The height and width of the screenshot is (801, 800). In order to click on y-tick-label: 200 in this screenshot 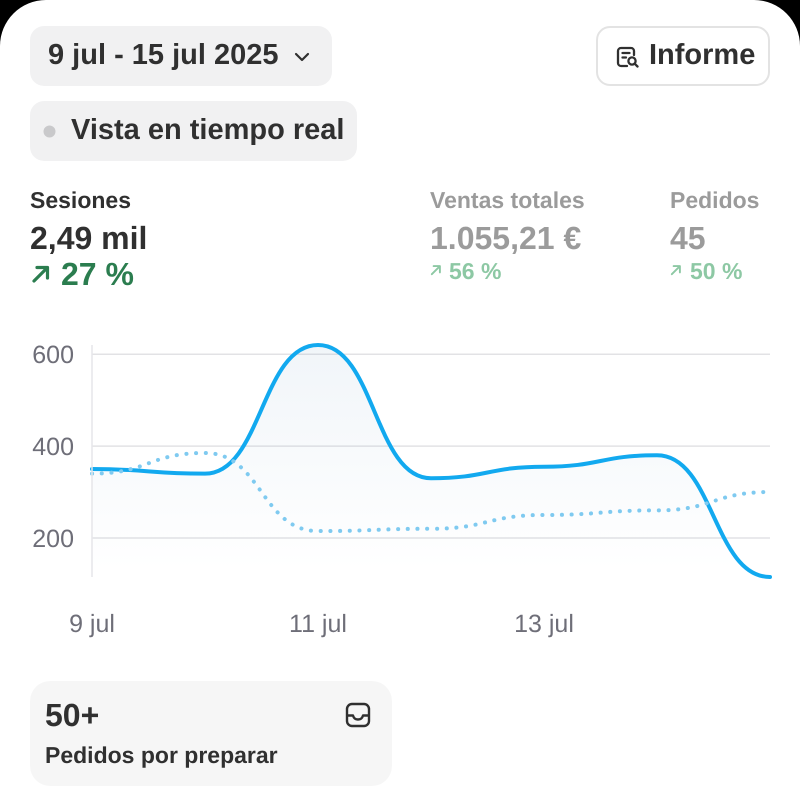, I will do `click(53, 538)`.